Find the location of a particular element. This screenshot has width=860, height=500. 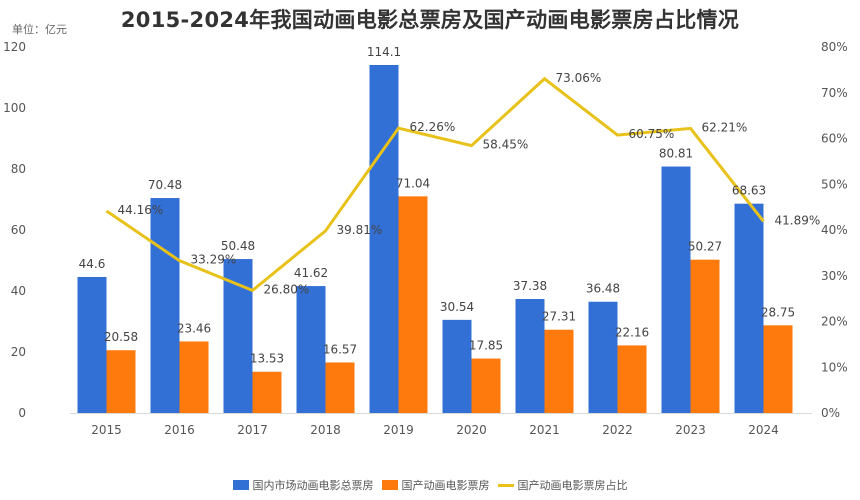

legend-swatch-ratio is located at coordinates (505, 485).